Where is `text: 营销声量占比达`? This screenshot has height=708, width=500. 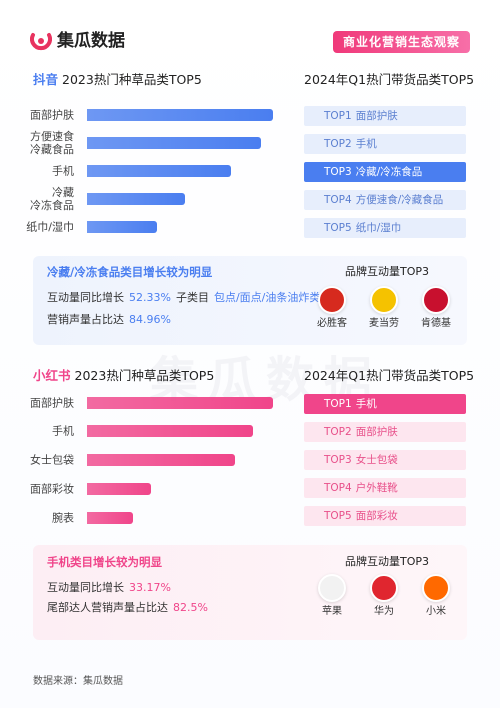
text: 营销声量占比达 is located at coordinates (85, 319).